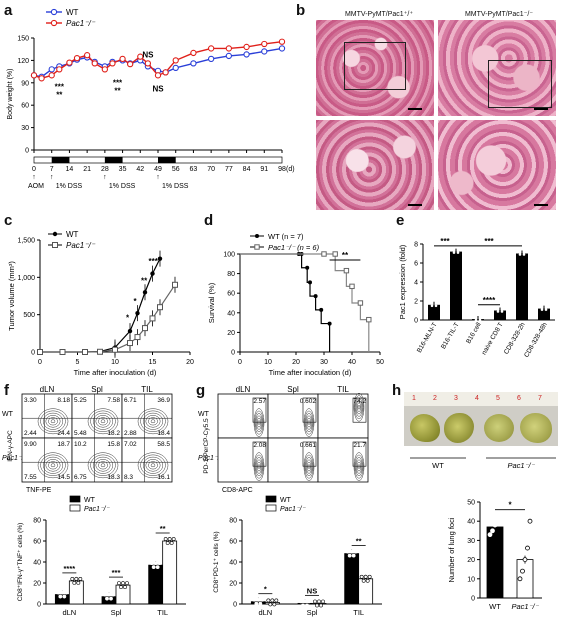 The width and height of the screenshot is (562, 623). Describe the element at coordinates (115, 362) in the screenshot. I see `x-tick-label: 10` at that location.